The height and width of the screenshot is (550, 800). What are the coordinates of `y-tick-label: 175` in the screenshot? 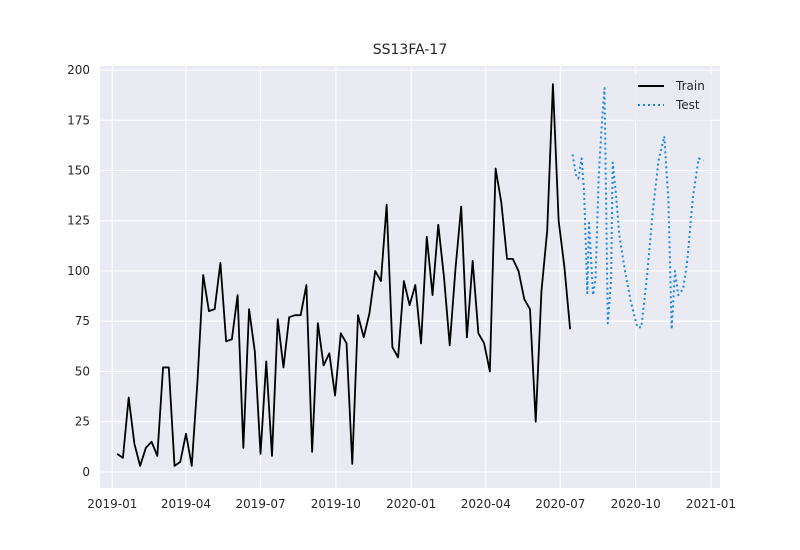 It's located at (78, 120).